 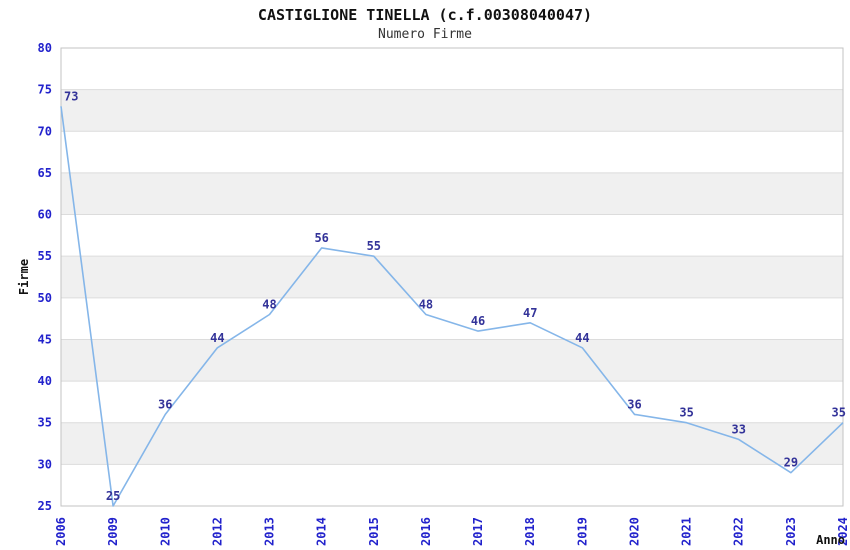 I want to click on data-label: 46, so click(x=478, y=321).